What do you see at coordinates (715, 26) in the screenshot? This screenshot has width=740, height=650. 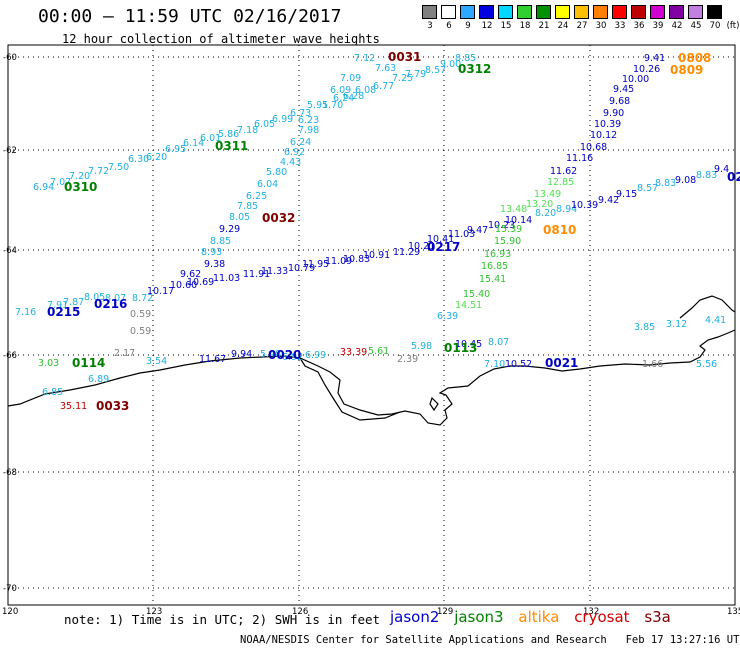 I see `legend-label: 70` at bounding box center [715, 26].